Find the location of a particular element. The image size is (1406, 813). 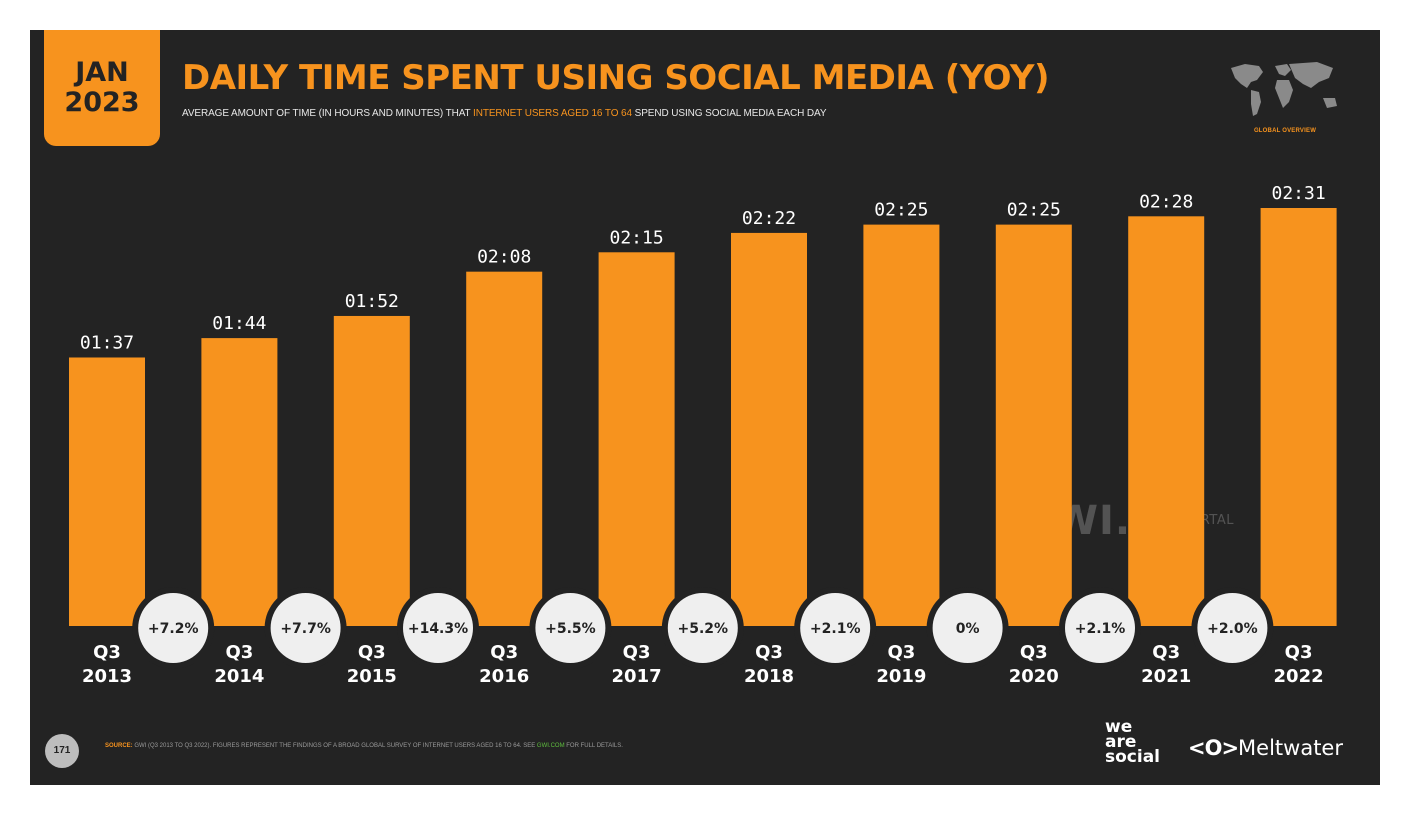

category-label-year: 2013 is located at coordinates (107, 676).